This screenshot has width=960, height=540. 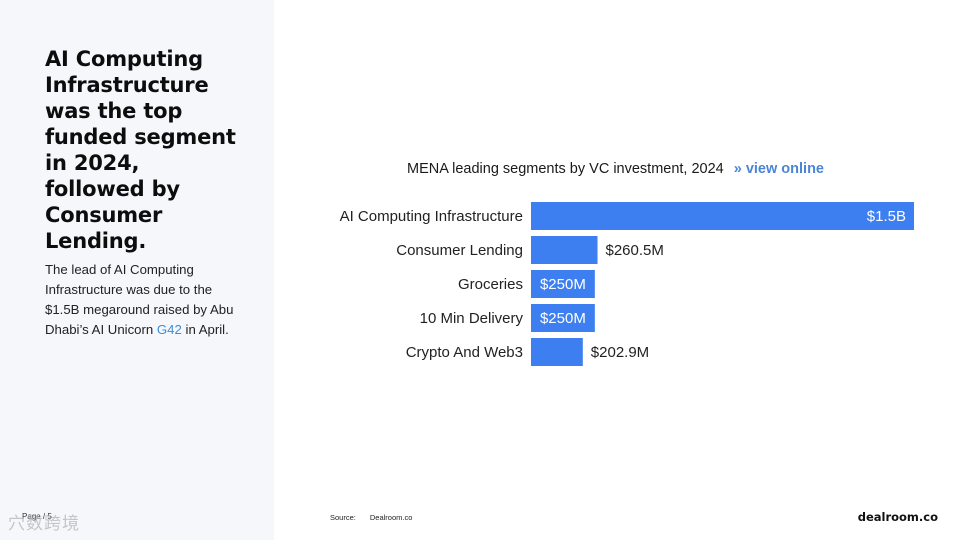 I want to click on g42-link: G42, so click(x=169, y=329).